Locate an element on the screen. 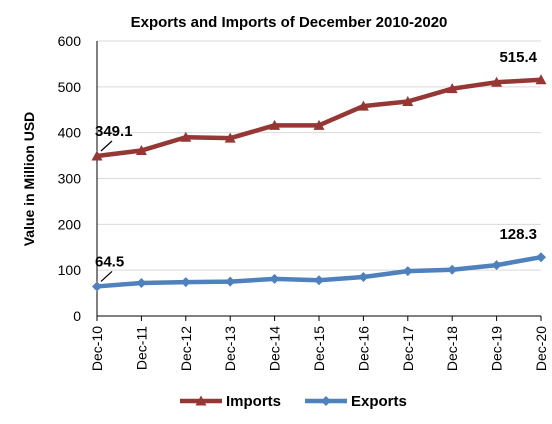 The image size is (552, 424). y-tick-labels: 0 100 200 300 400 500 600 is located at coordinates (70, 178).